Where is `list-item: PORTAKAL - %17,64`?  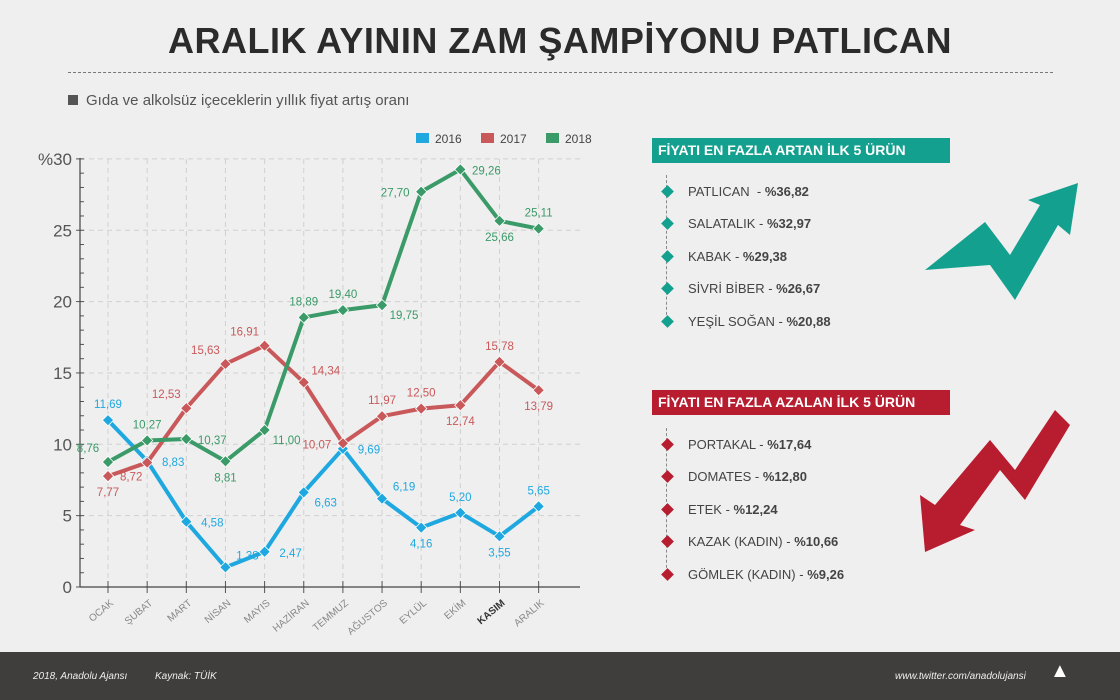
list-item: PORTAKAL - %17,64 is located at coordinates (752, 444).